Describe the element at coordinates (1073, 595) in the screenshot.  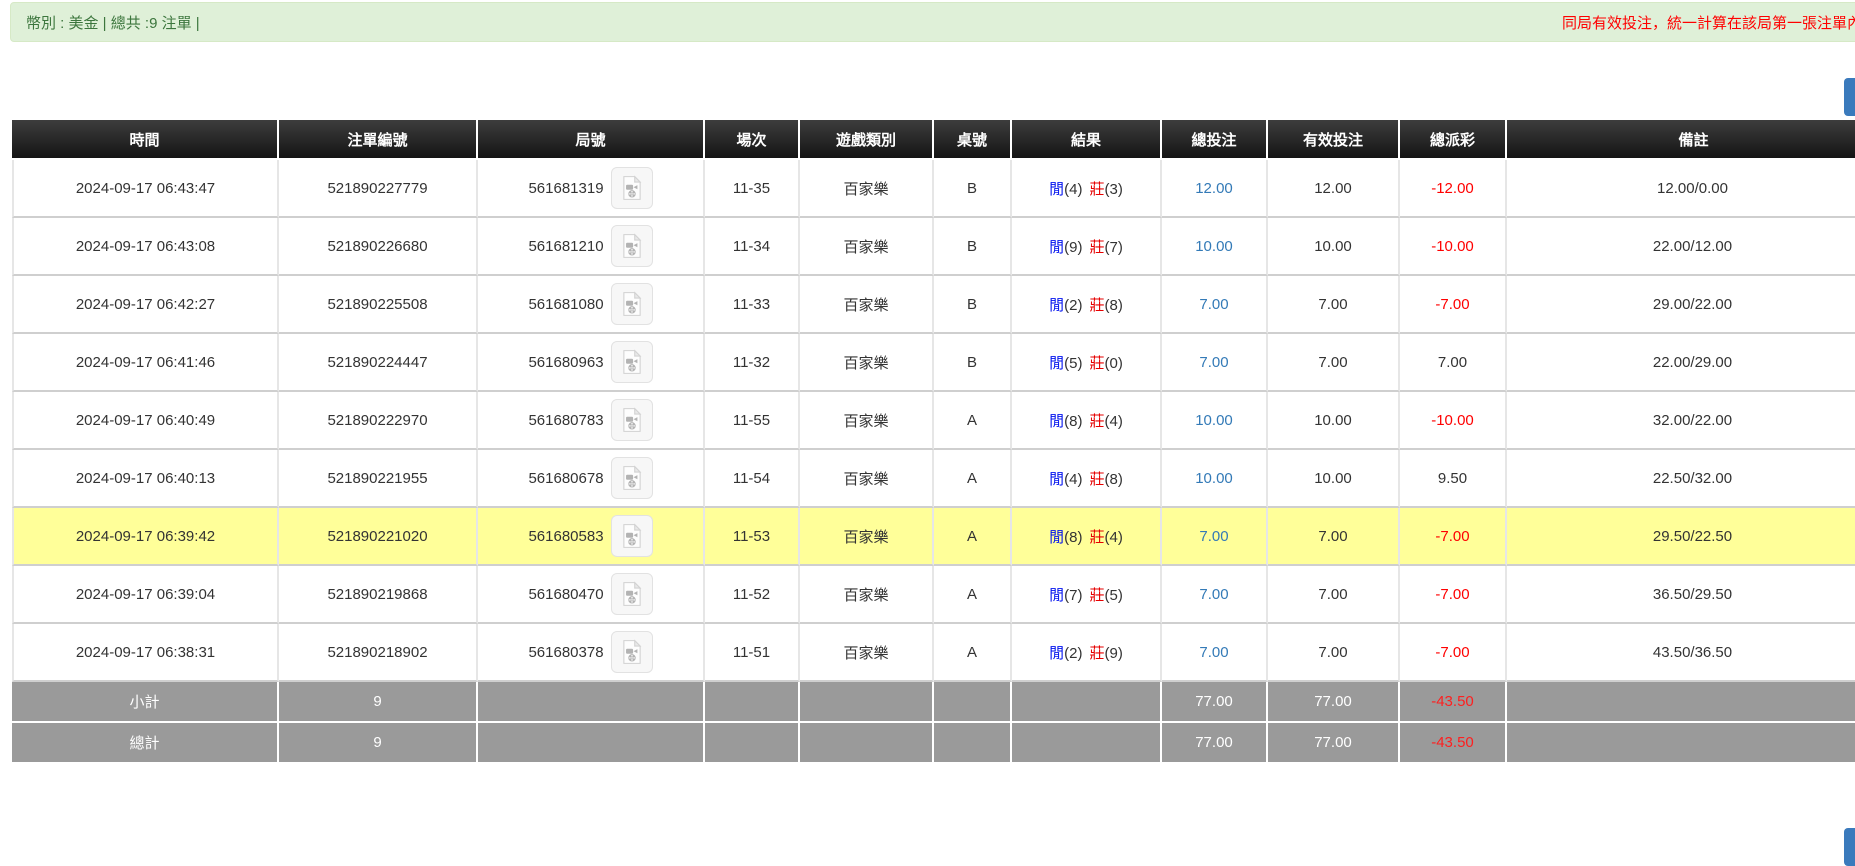
I see `player-points: (7)` at that location.